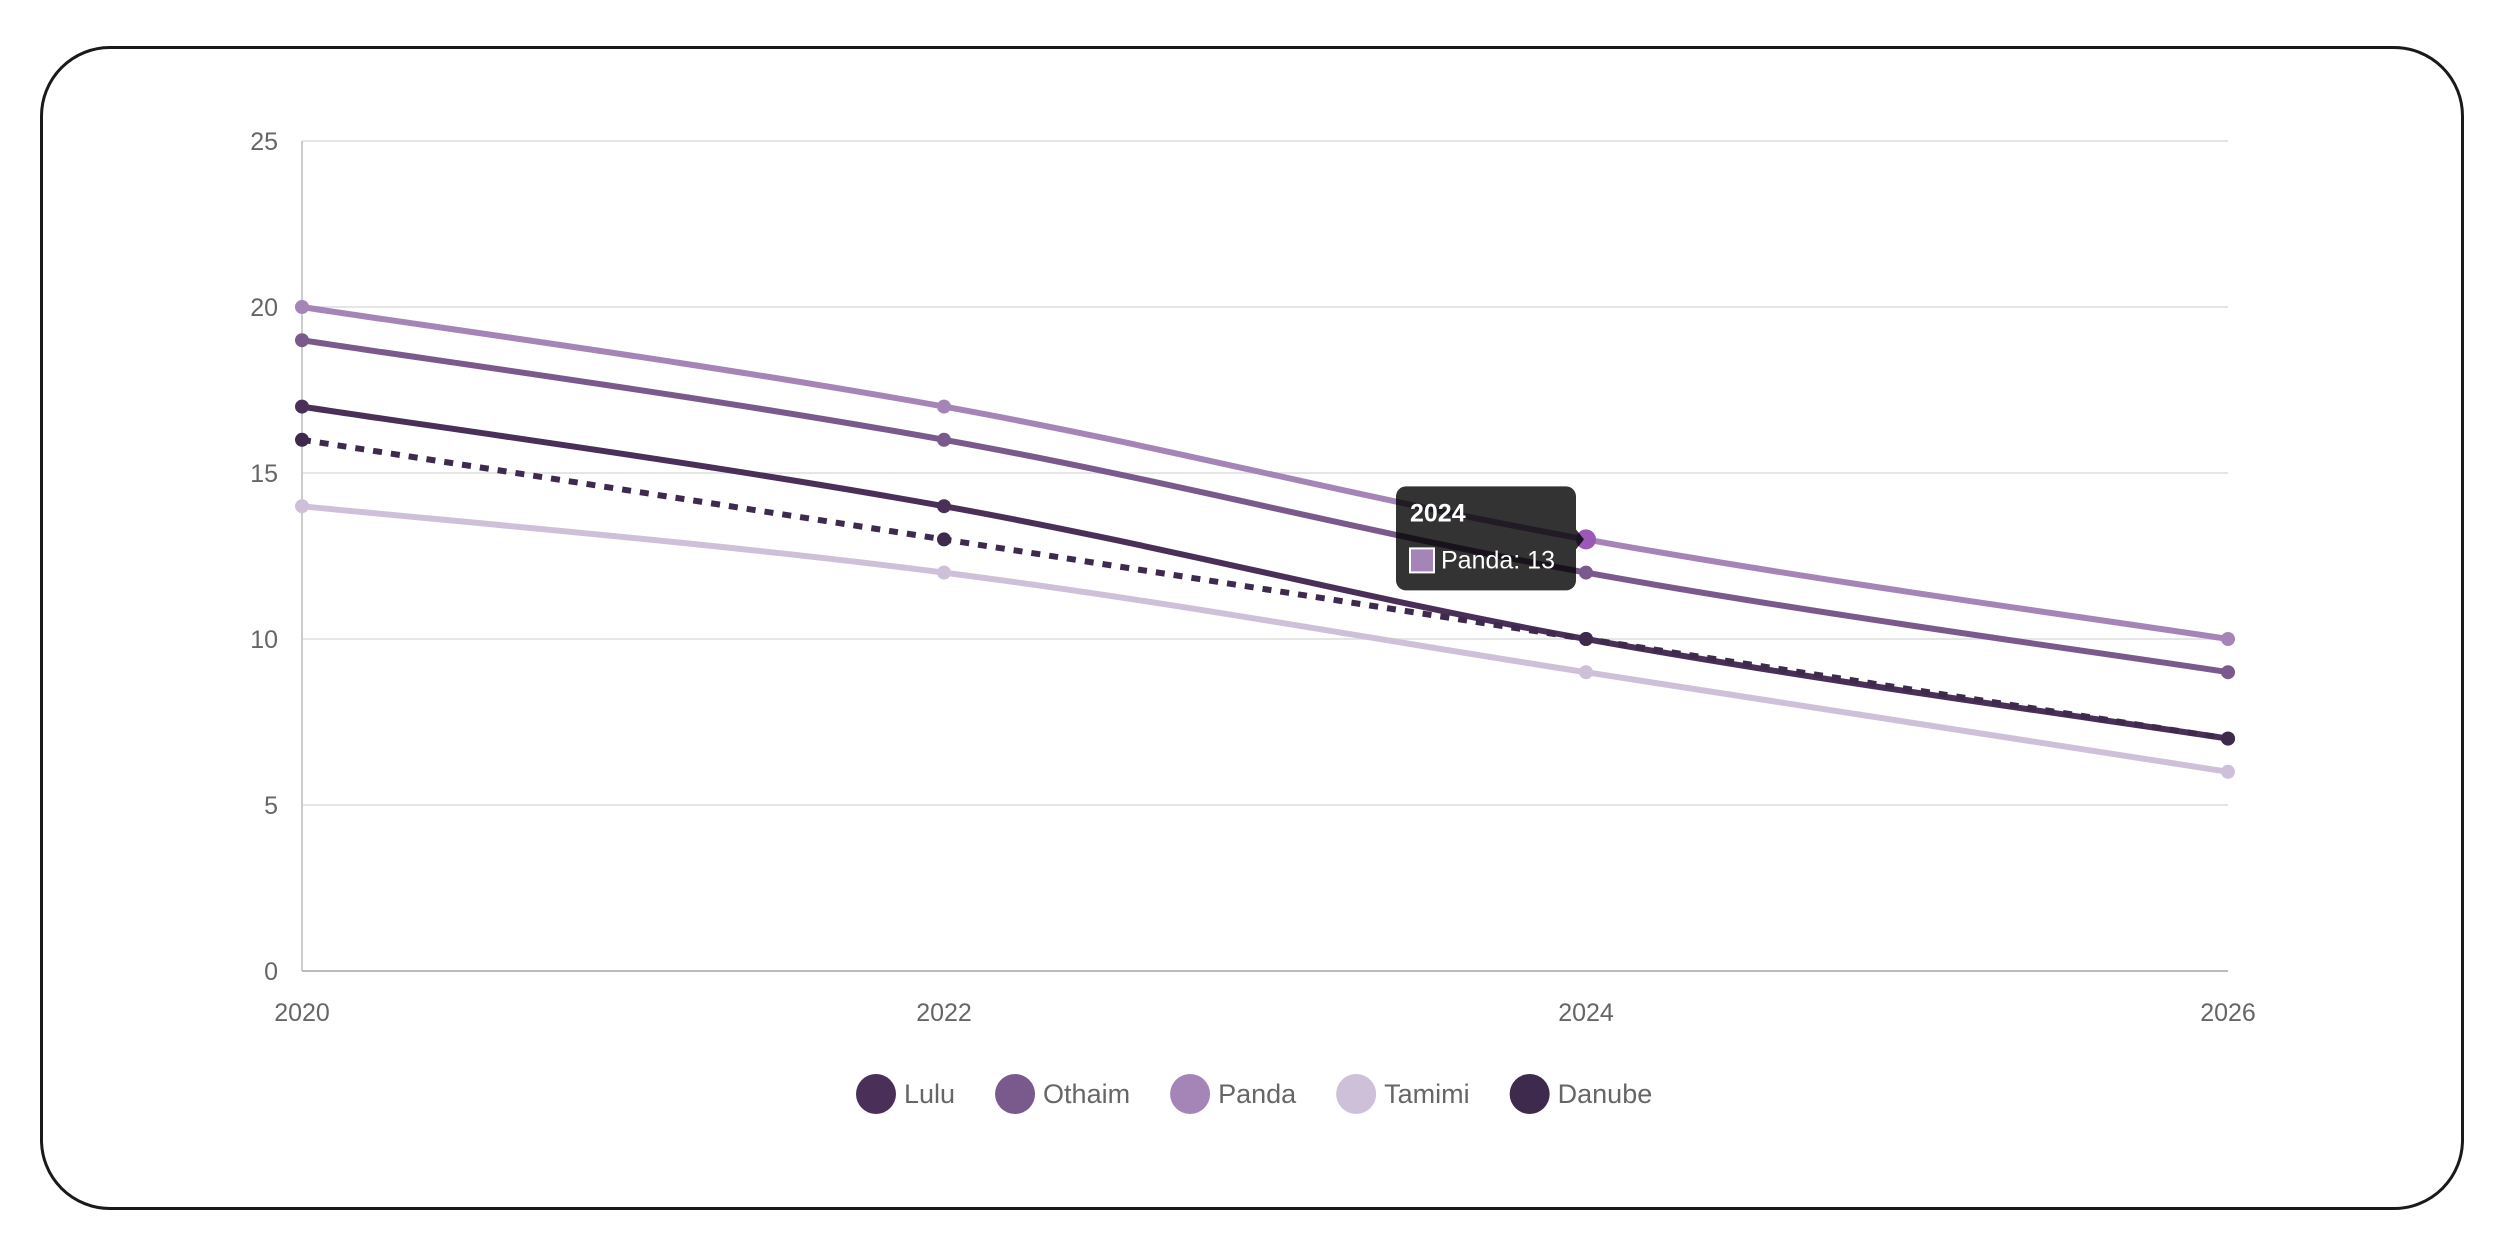 The image size is (2497, 1240). I want to click on tooltip-box, so click(1486, 538).